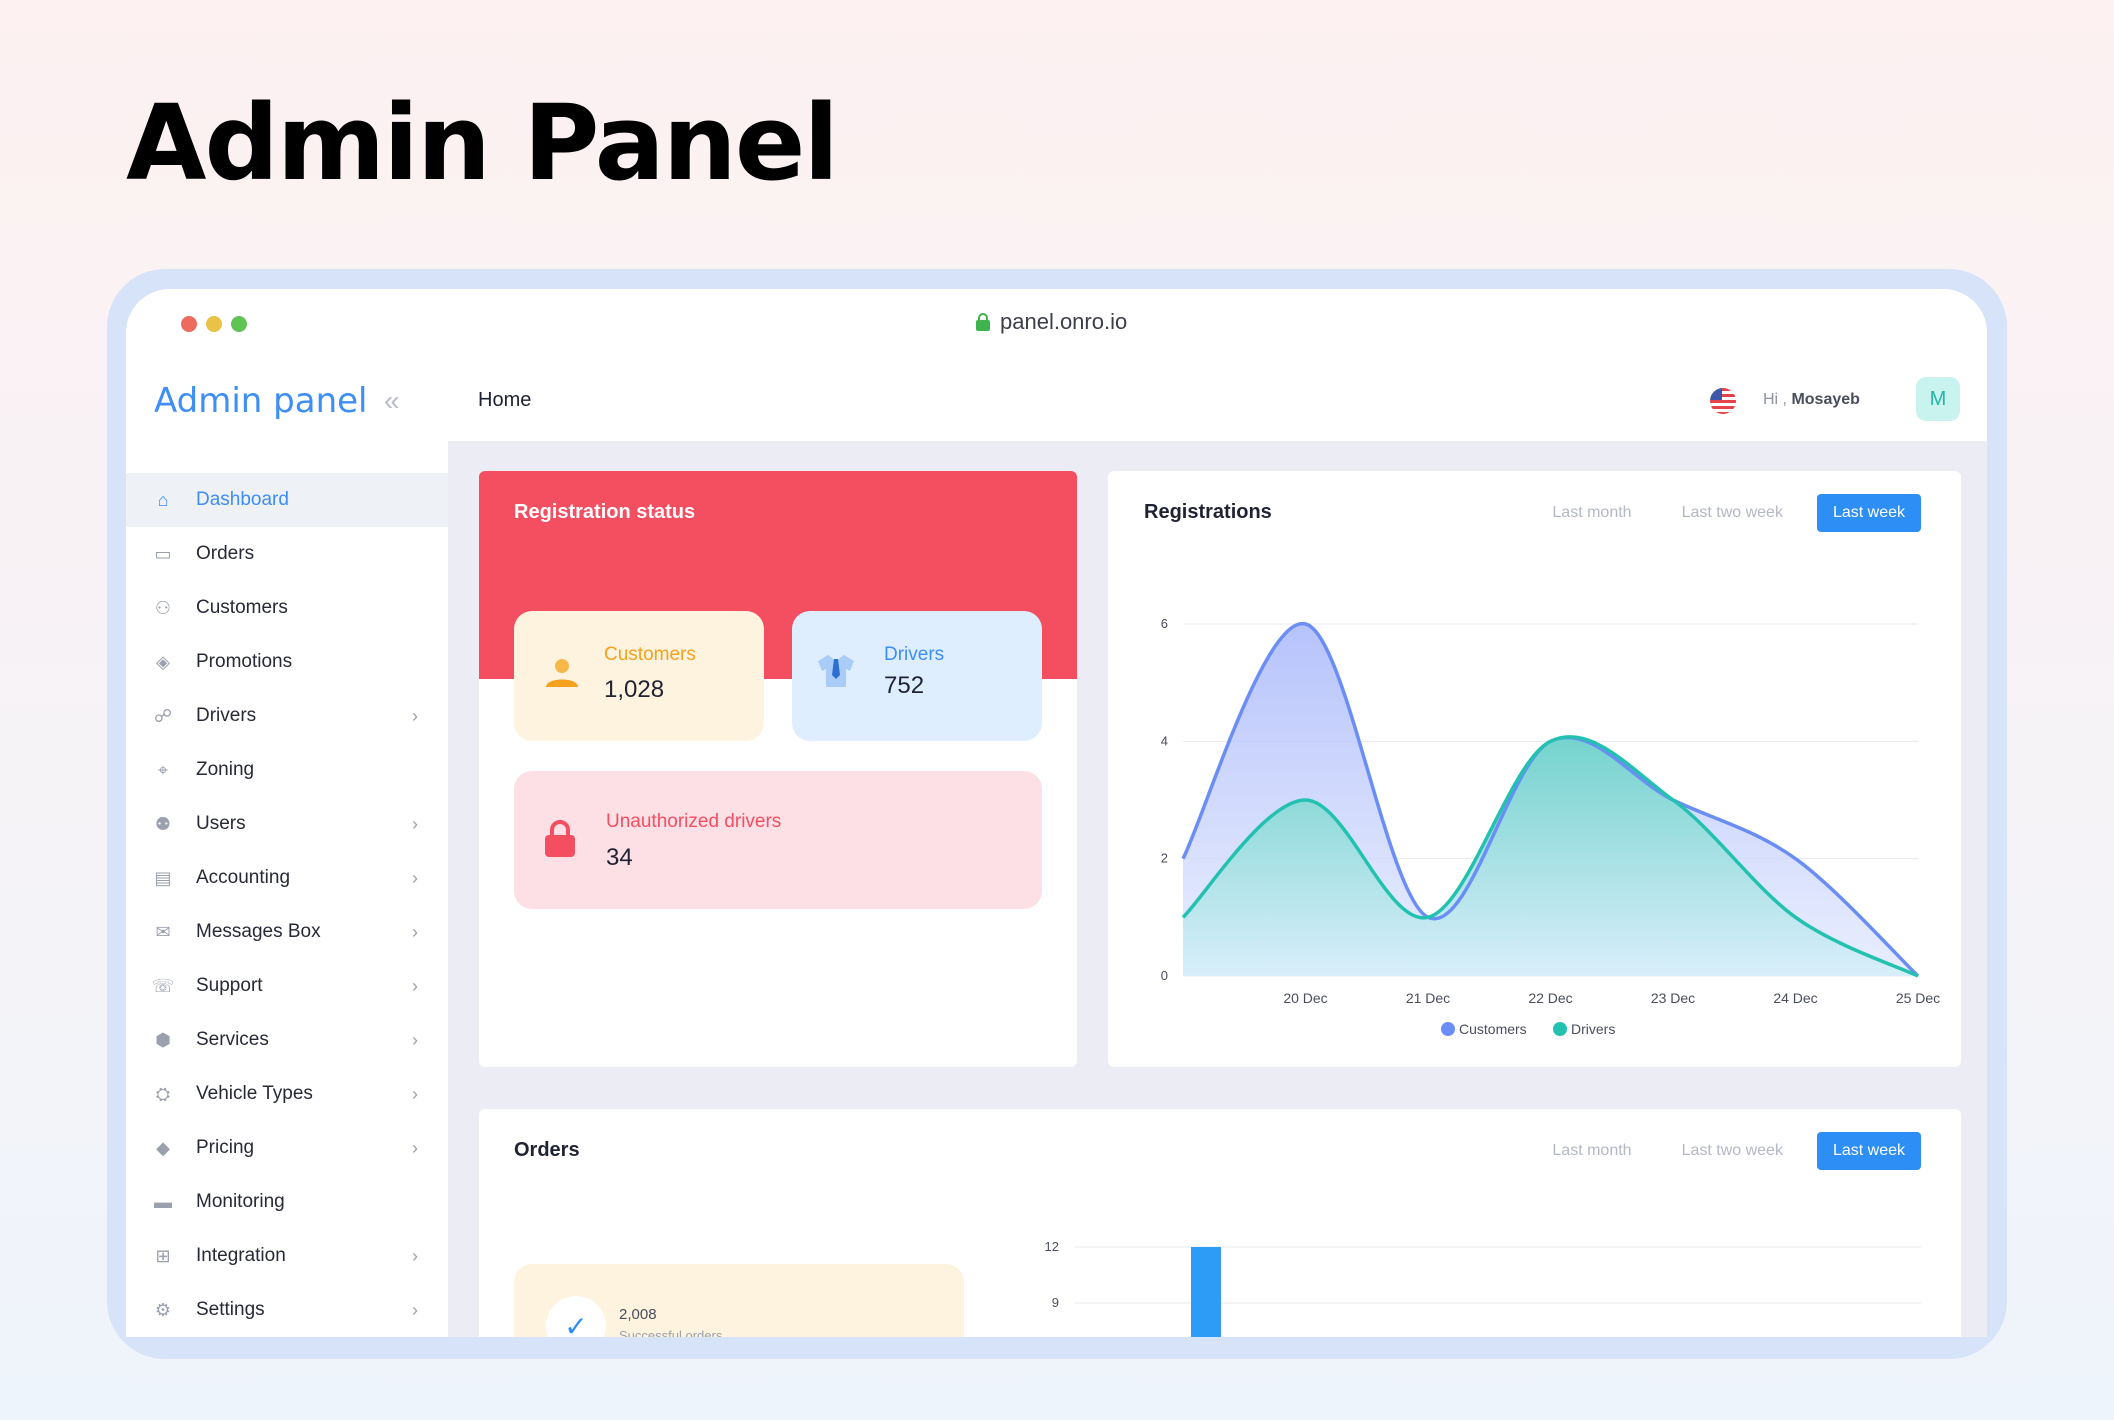  I want to click on avatar: M, so click(1938, 399).